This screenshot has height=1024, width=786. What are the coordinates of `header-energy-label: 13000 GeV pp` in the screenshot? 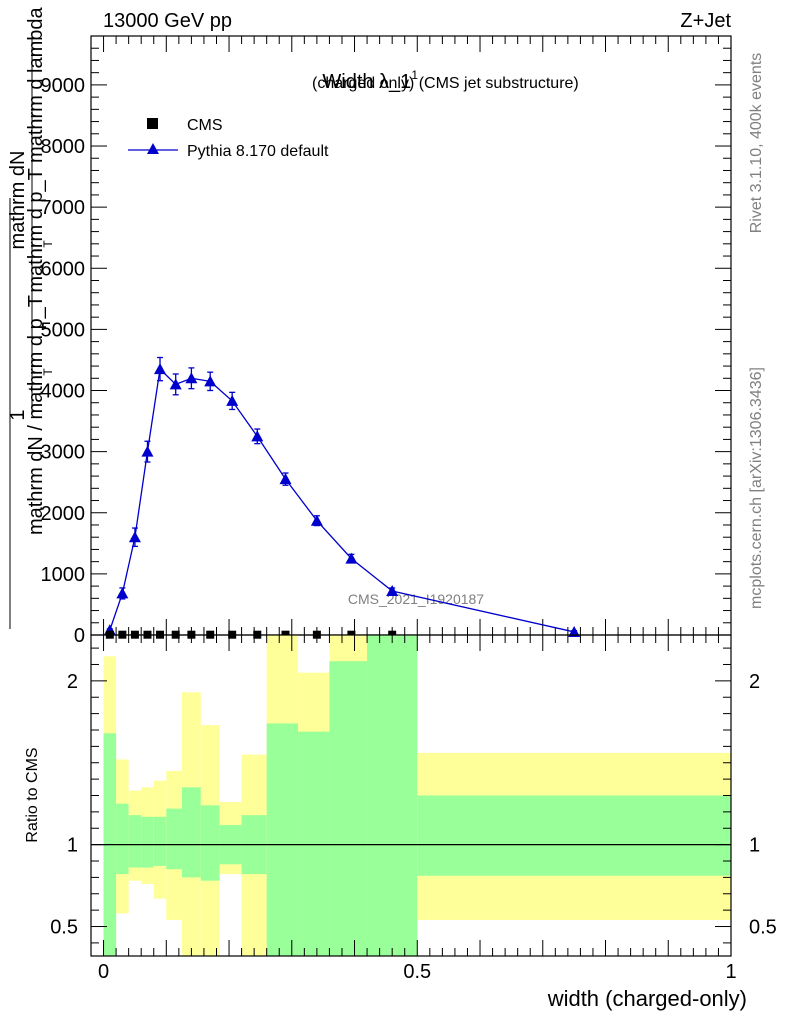 It's located at (167, 21).